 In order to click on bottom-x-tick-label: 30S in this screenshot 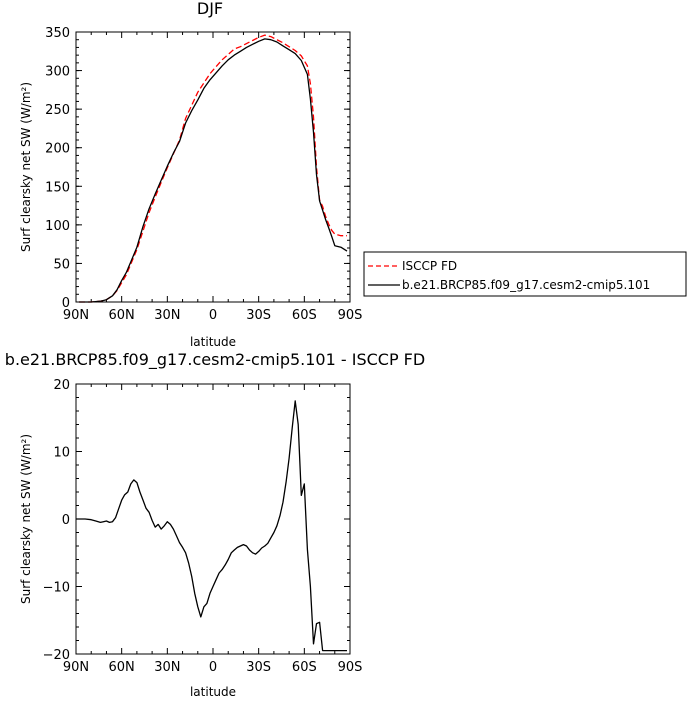, I will do `click(258, 667)`.